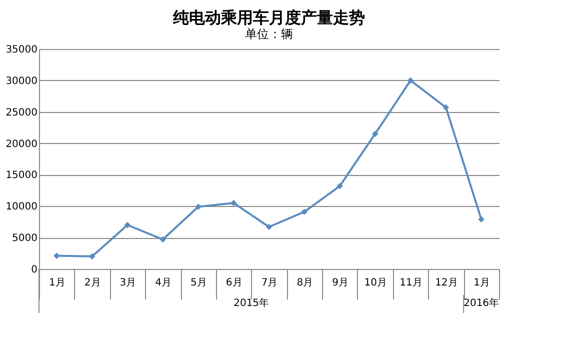 The height and width of the screenshot is (354, 566). Describe the element at coordinates (411, 283) in the screenshot. I see `x-tick-label: 11月` at that location.